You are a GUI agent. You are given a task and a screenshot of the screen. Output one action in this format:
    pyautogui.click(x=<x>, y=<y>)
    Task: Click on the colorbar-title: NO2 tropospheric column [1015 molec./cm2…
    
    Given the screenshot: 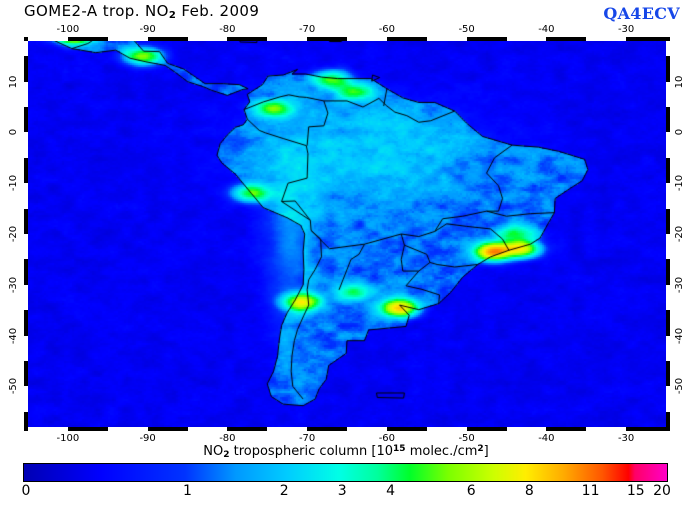 What is the action you would take?
    pyautogui.click(x=346, y=452)
    